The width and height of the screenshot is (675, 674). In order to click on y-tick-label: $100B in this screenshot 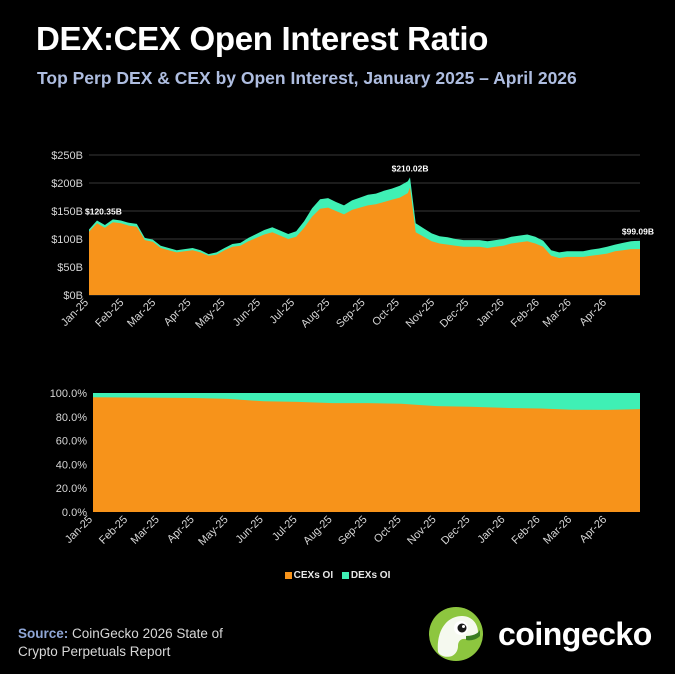, I will do `click(67, 240)`.